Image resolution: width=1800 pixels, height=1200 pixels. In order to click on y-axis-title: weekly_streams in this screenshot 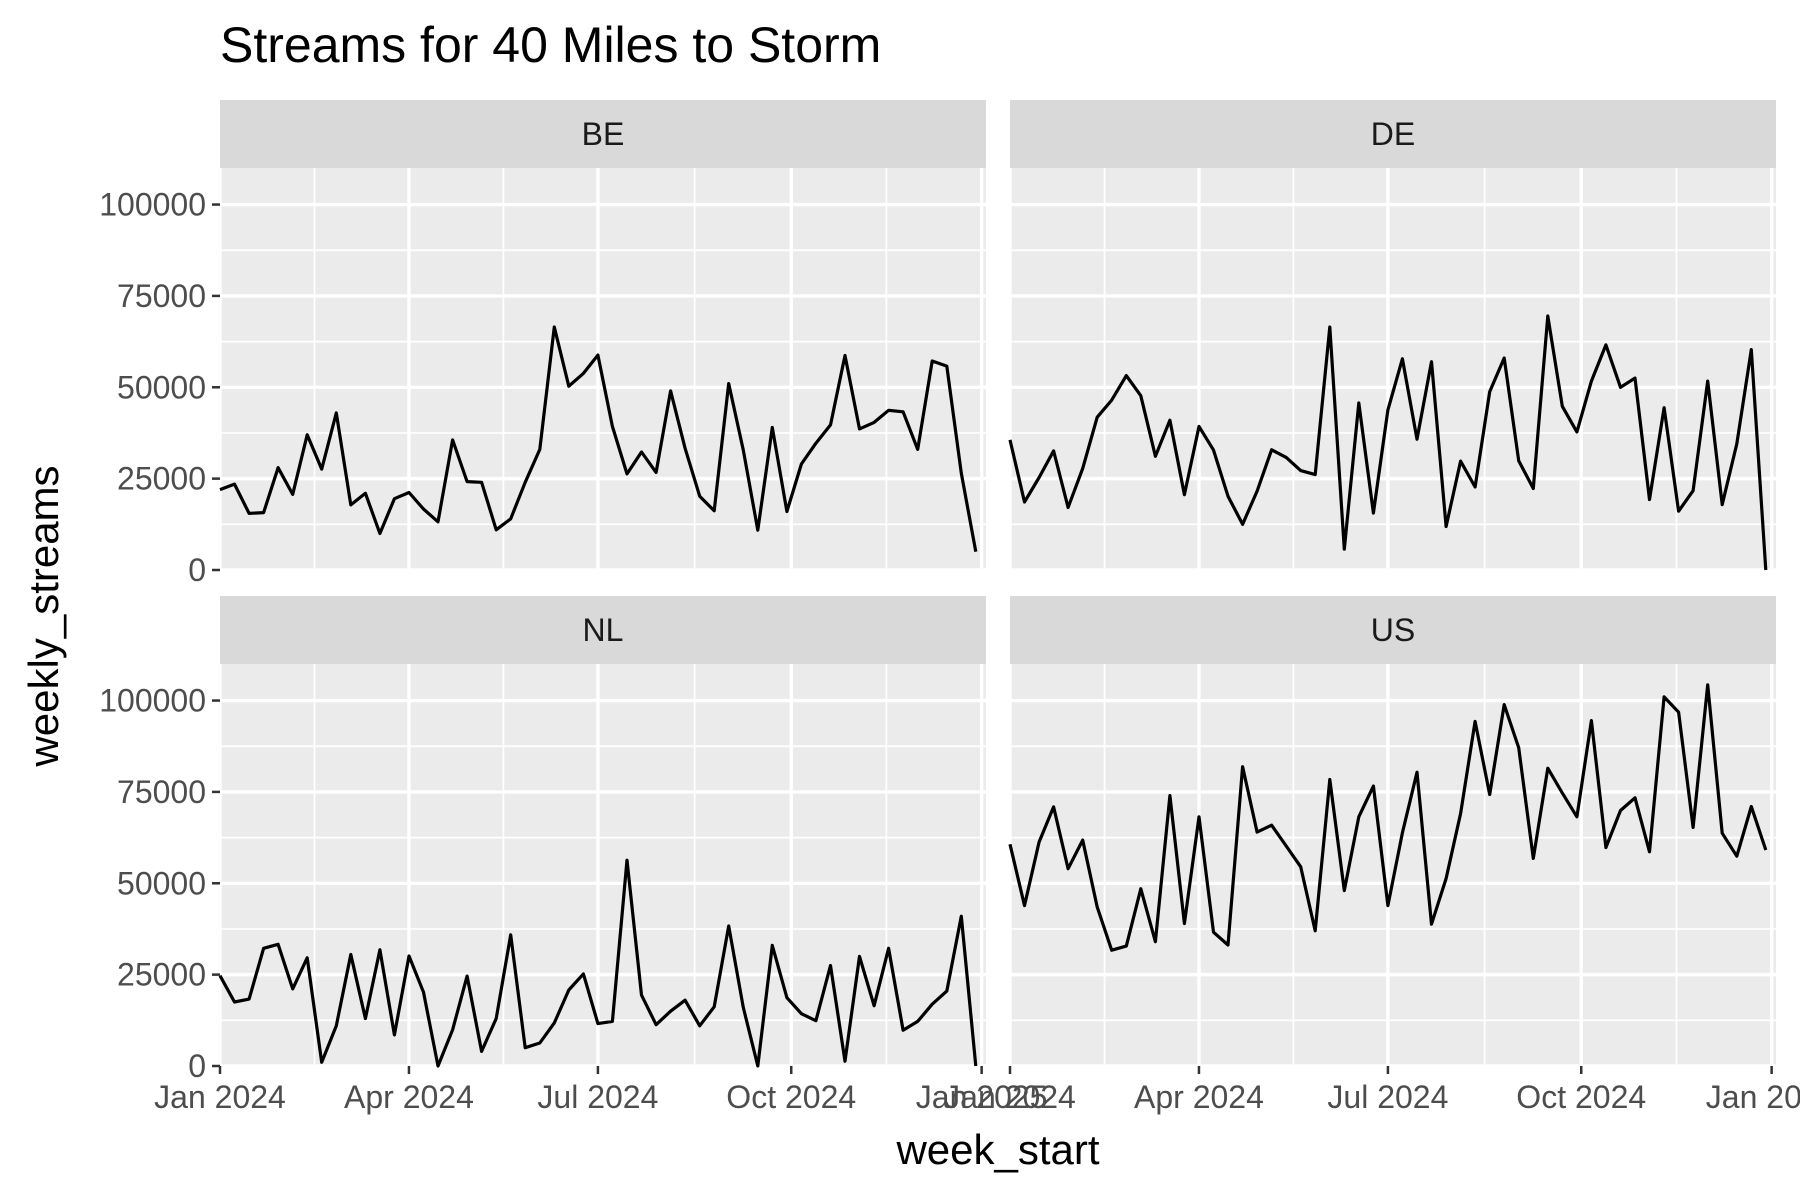, I will do `click(43, 616)`.